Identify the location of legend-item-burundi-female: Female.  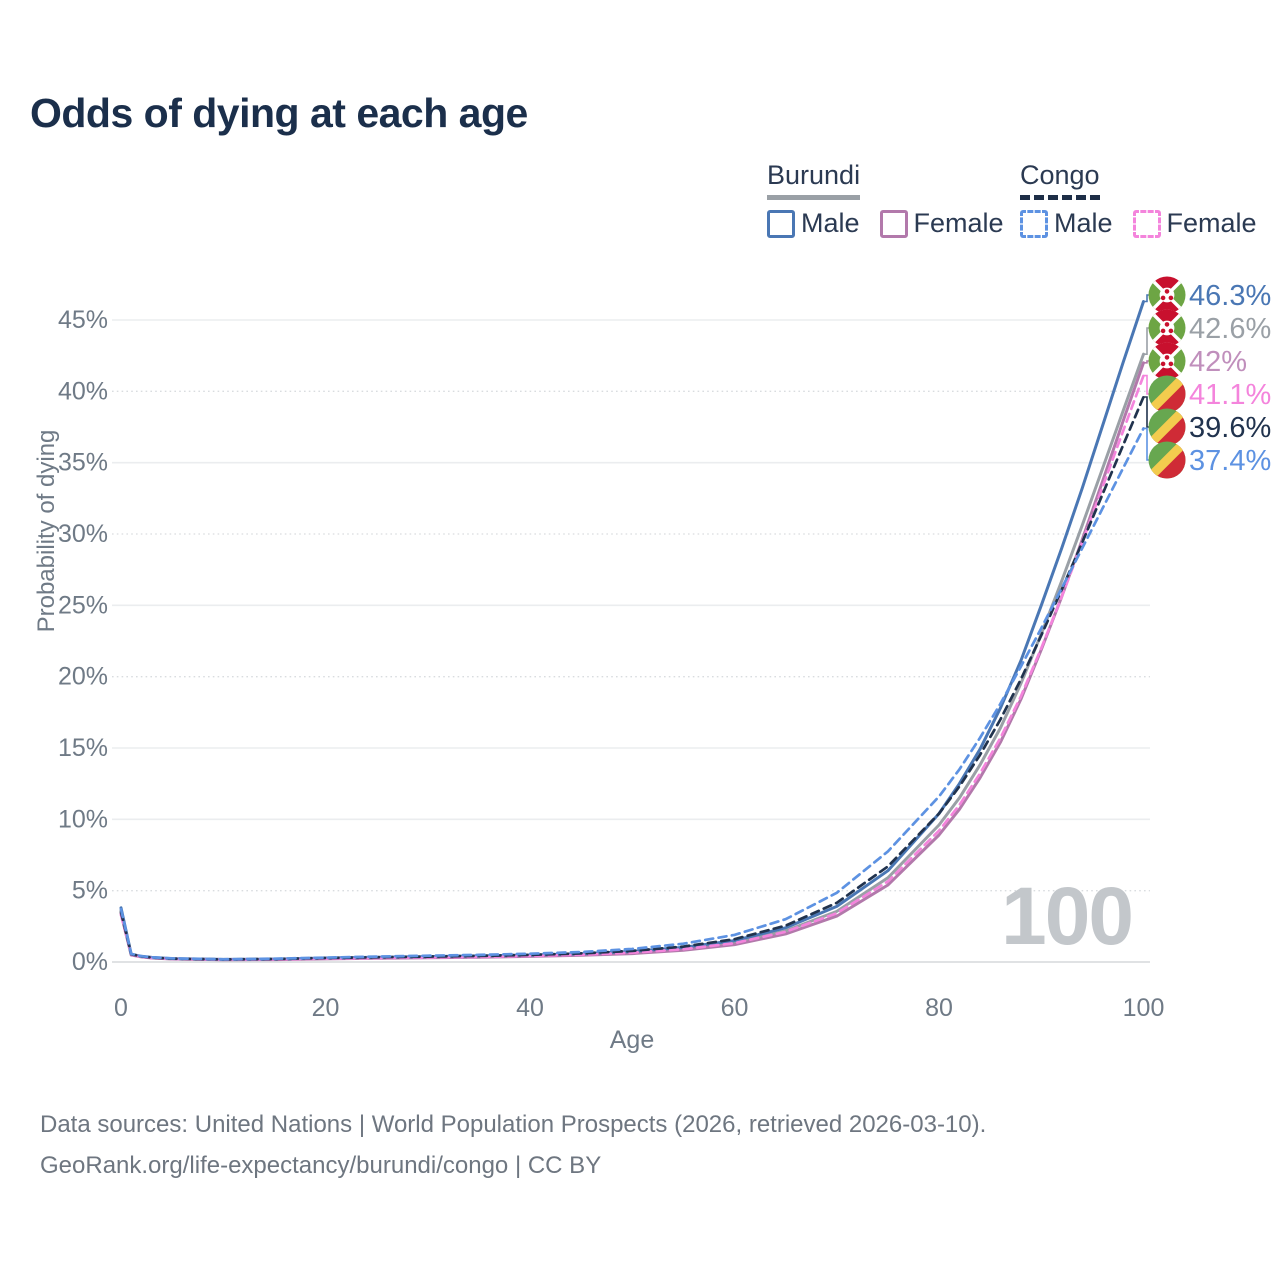
(941, 223).